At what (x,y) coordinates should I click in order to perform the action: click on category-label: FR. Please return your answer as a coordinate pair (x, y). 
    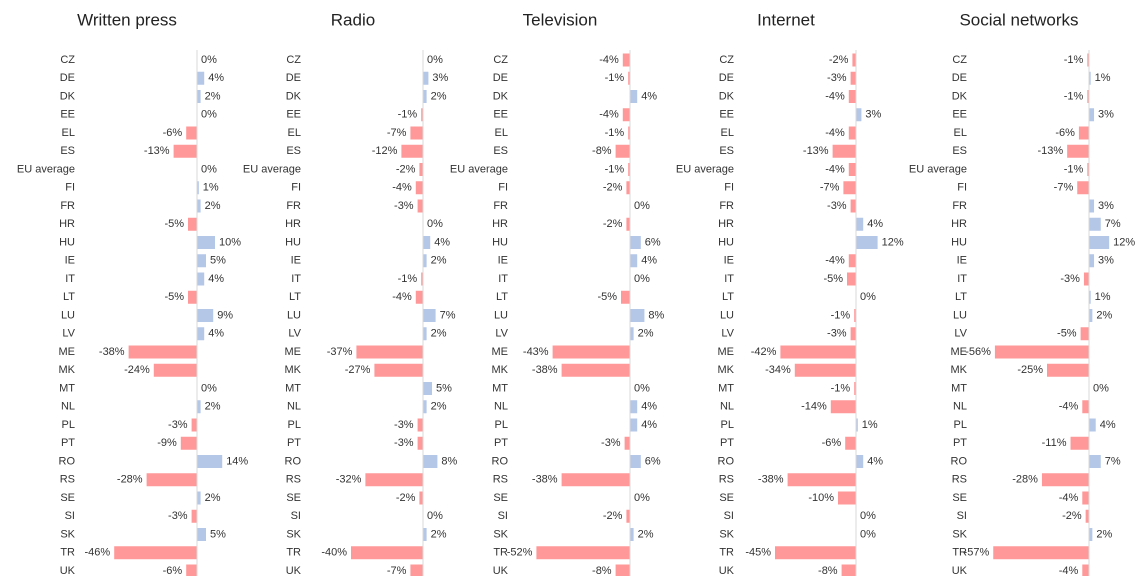
    Looking at the image, I should click on (959, 206).